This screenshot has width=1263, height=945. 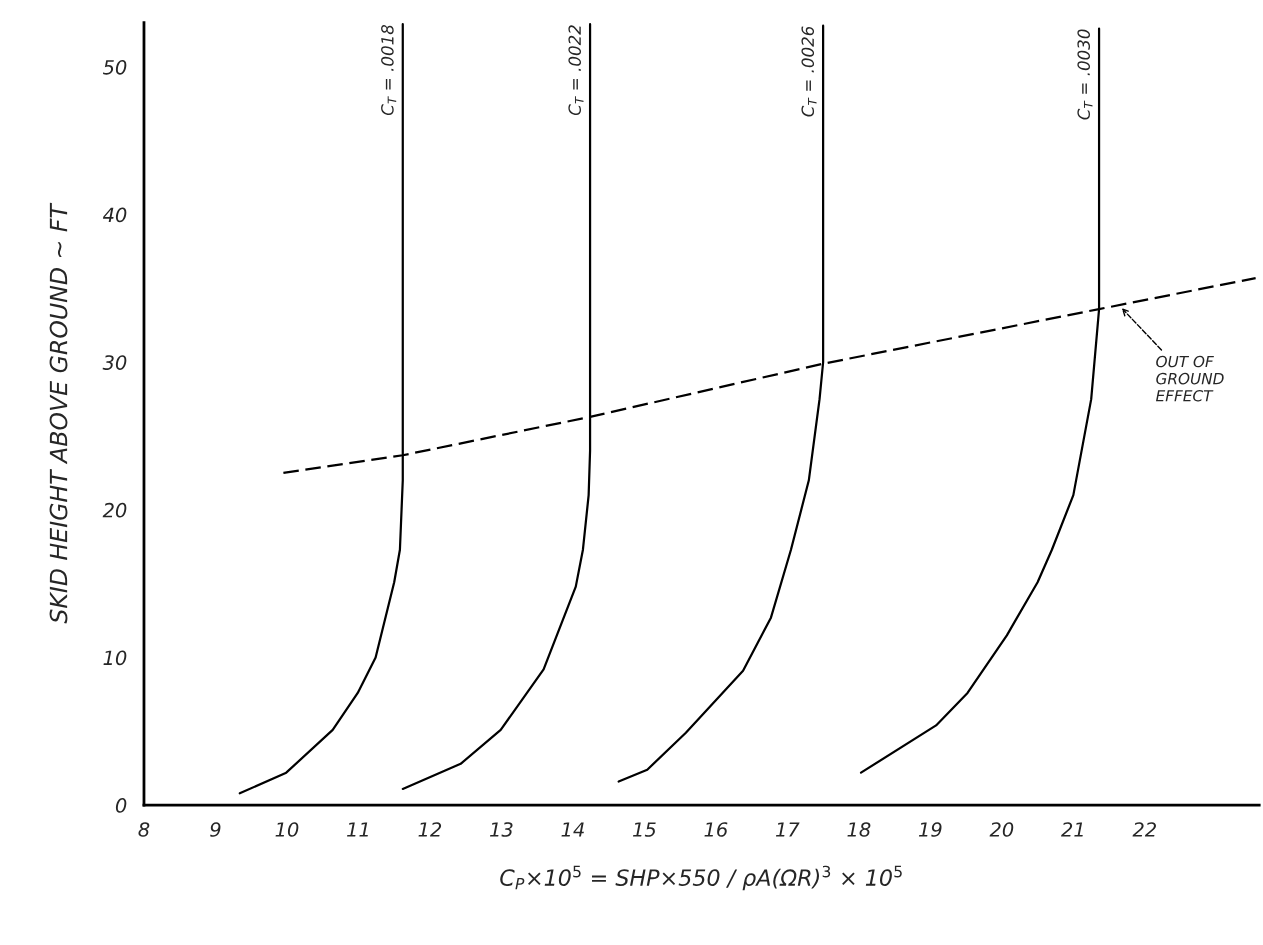 I want to click on x-tick-label: 11, so click(x=357, y=829).